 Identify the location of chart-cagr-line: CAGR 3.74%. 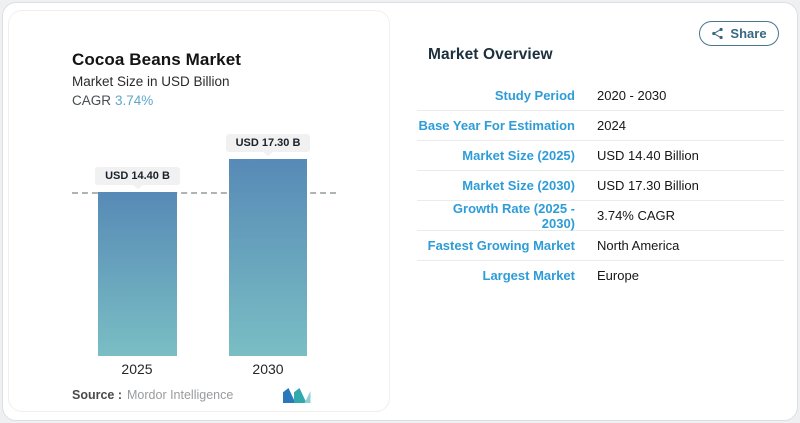
(112, 100).